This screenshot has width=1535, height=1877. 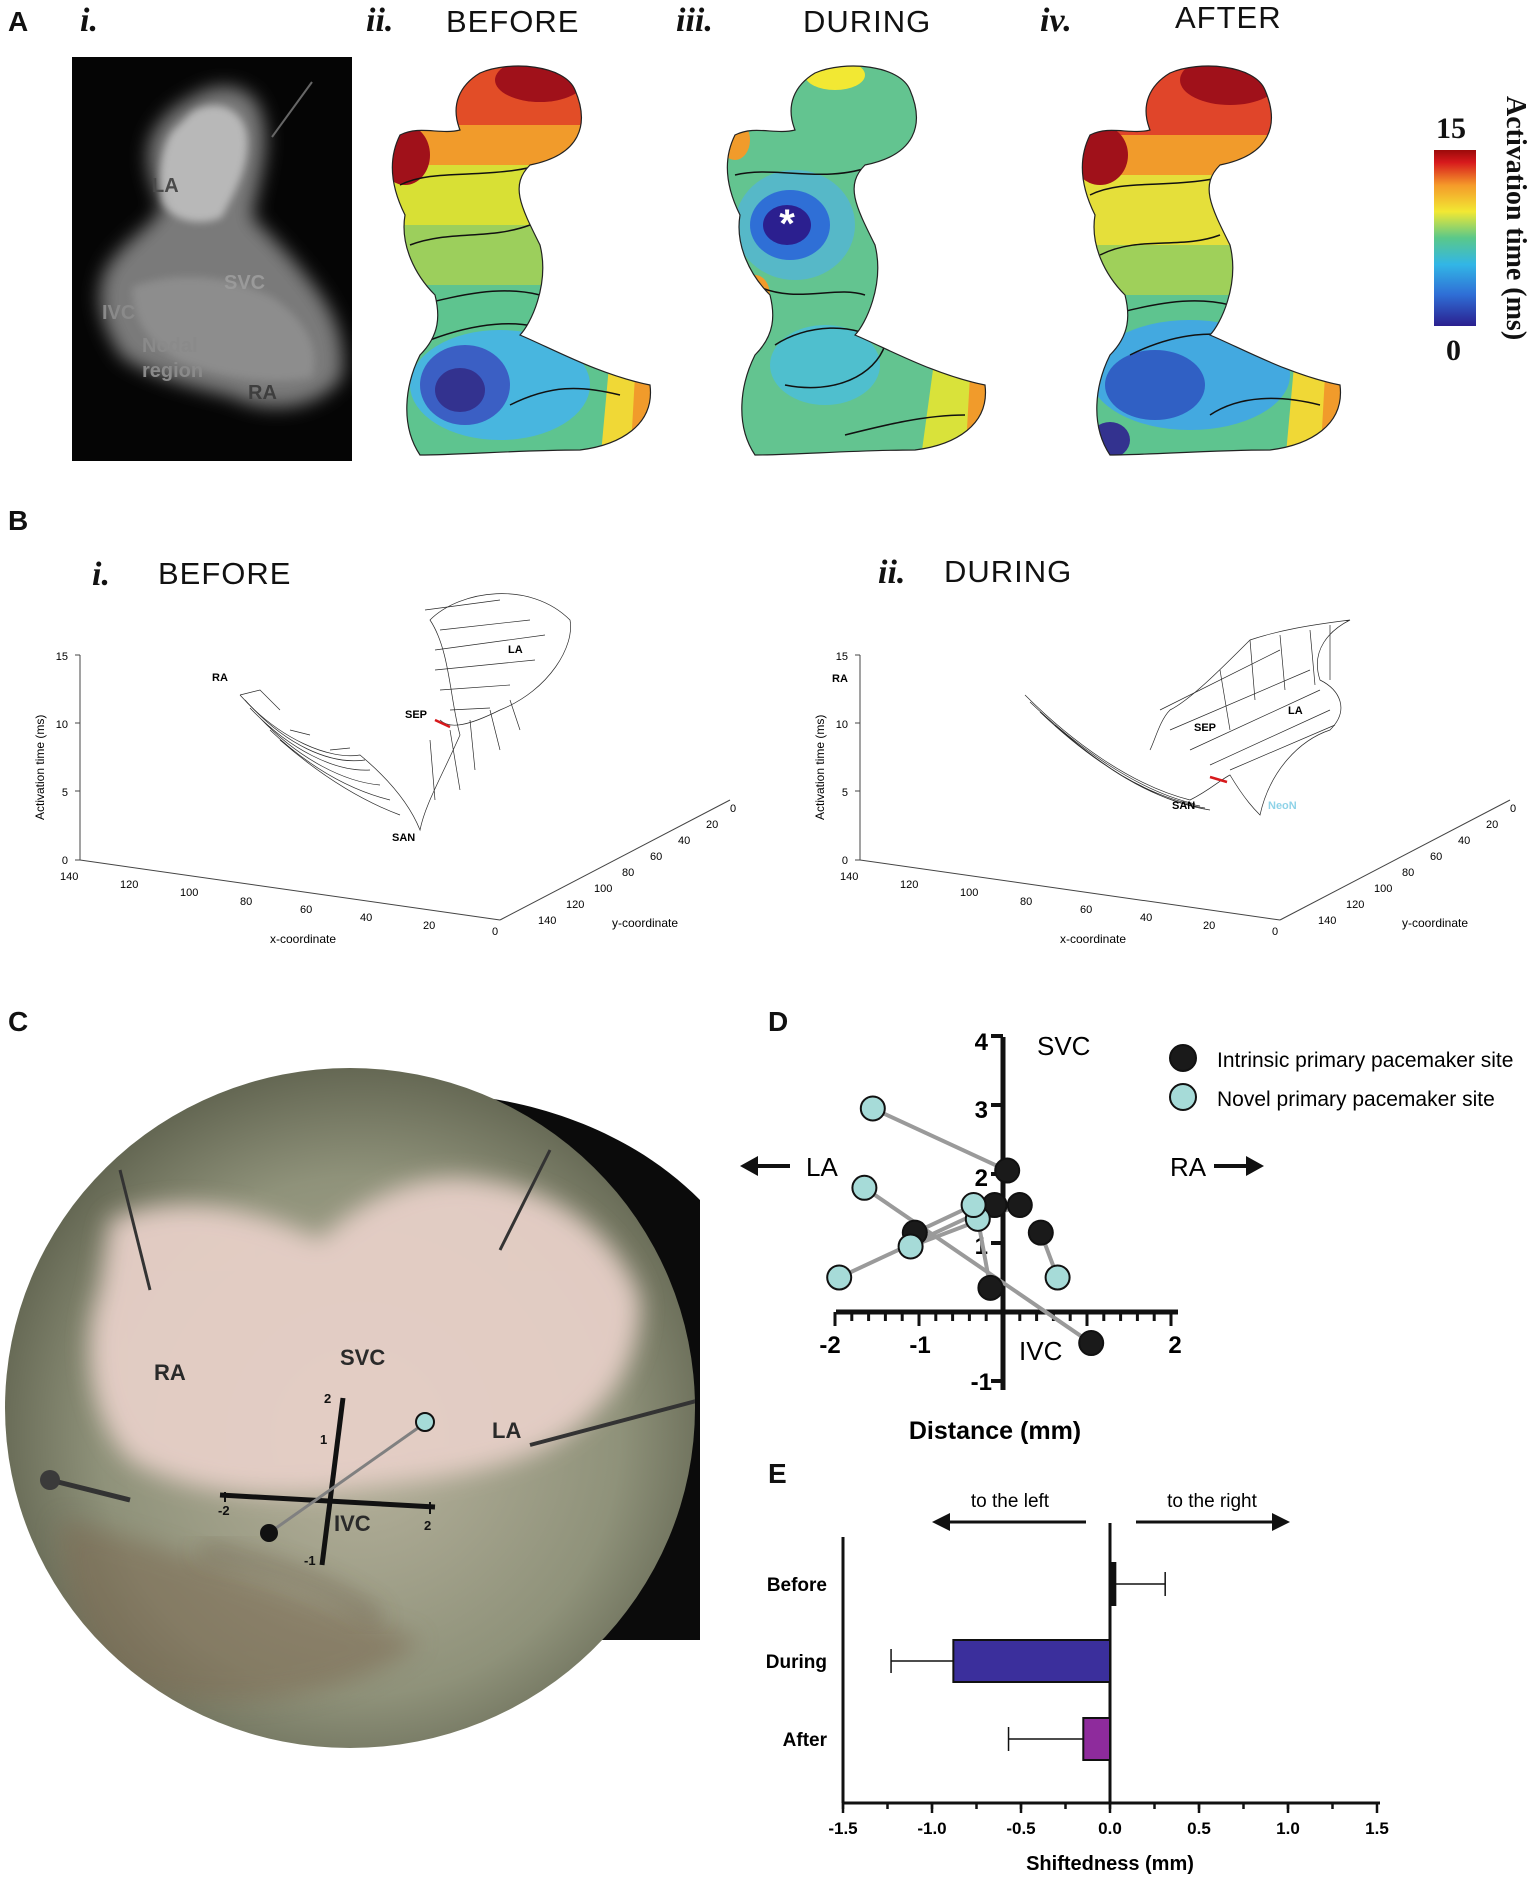 I want to click on panel-letter-b: B, so click(x=18, y=520).